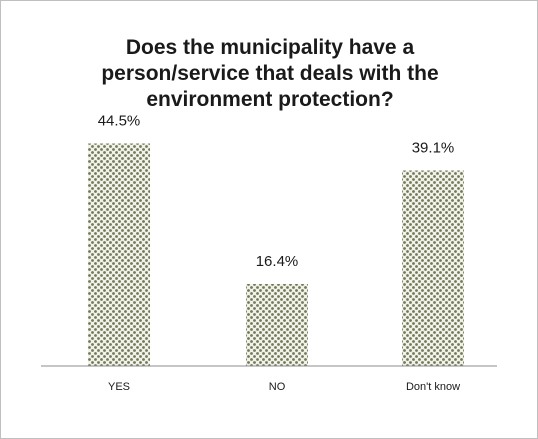 The image size is (538, 439). I want to click on category-label: YES, so click(119, 387).